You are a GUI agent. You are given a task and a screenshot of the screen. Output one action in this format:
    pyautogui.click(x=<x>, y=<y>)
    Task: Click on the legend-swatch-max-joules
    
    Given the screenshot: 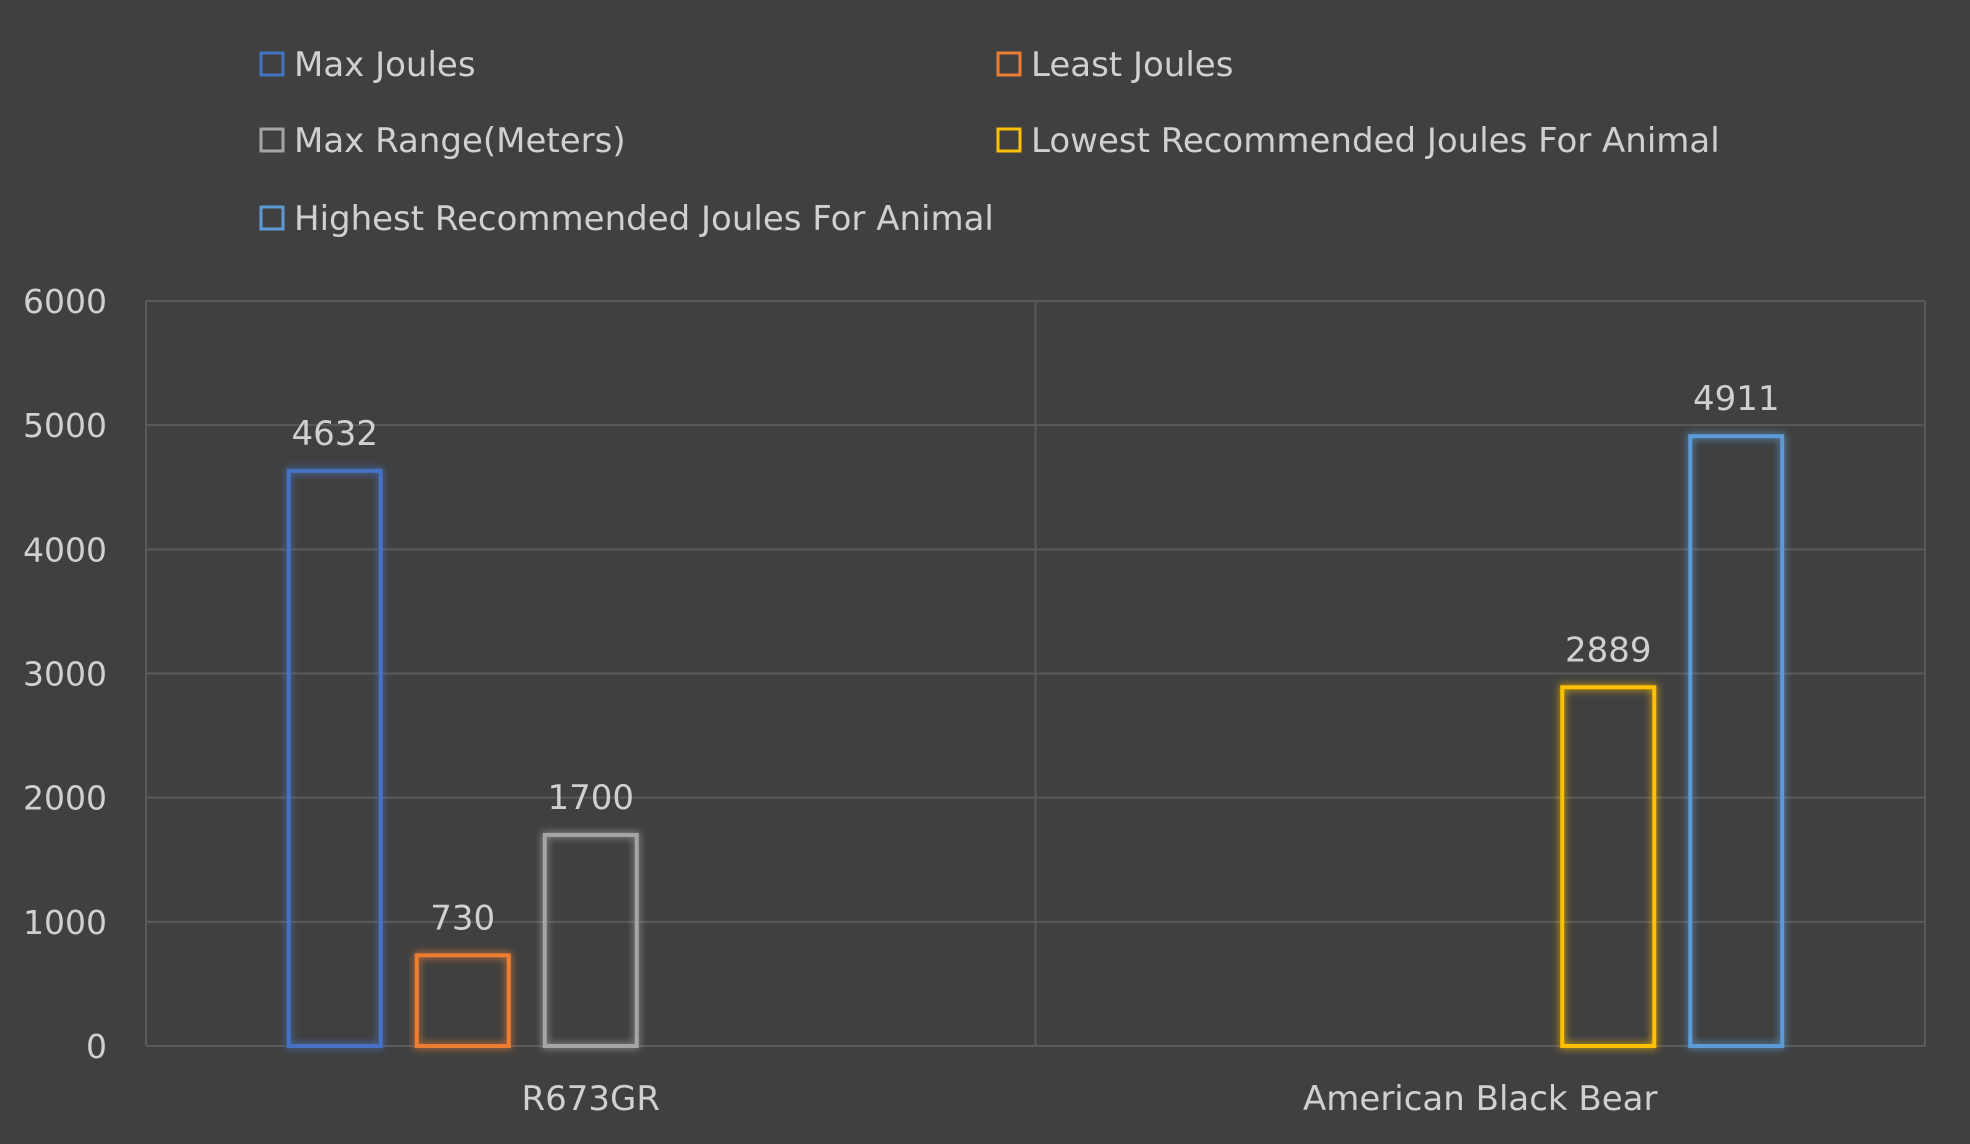 What is the action you would take?
    pyautogui.click(x=272, y=64)
    